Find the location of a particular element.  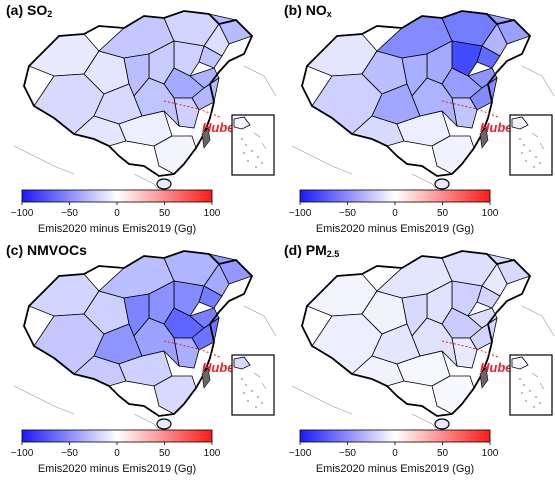

panel-title: (c) NMVOCs is located at coordinates (46, 250).